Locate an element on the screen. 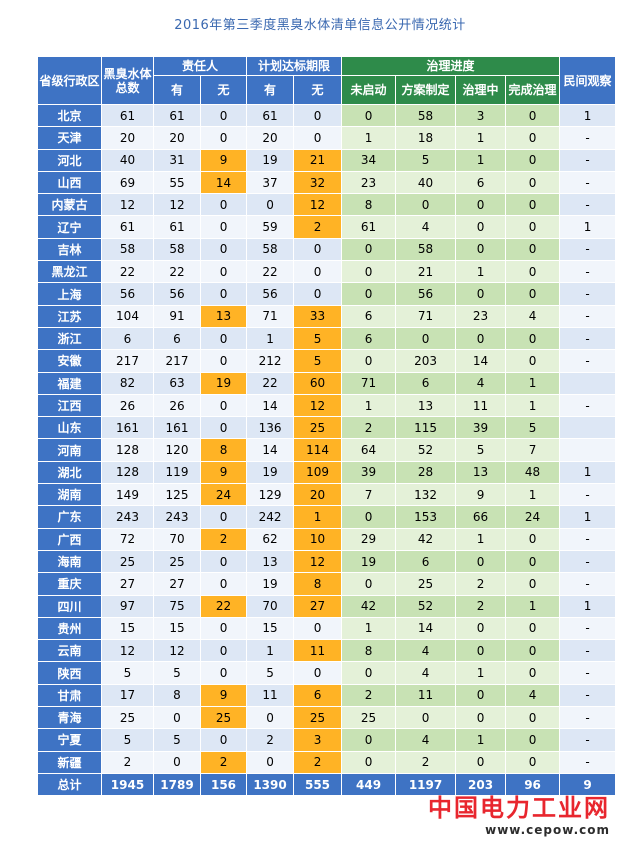 The image size is (640, 854). value-cell: 63 is located at coordinates (177, 383).